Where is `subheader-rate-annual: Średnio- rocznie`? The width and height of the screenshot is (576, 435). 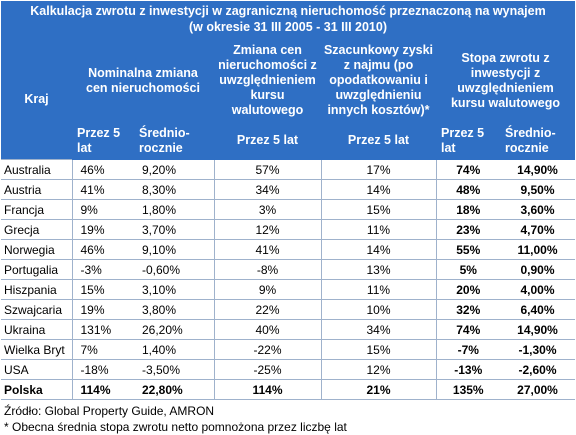 subheader-rate-annual: Średnio- rocznie is located at coordinates (538, 141).